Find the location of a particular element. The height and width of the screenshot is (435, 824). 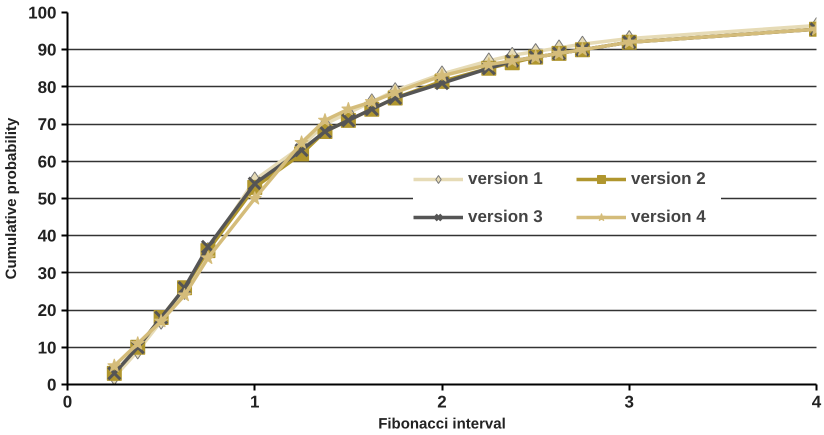

y-tick-label: 30 is located at coordinates (47, 273).